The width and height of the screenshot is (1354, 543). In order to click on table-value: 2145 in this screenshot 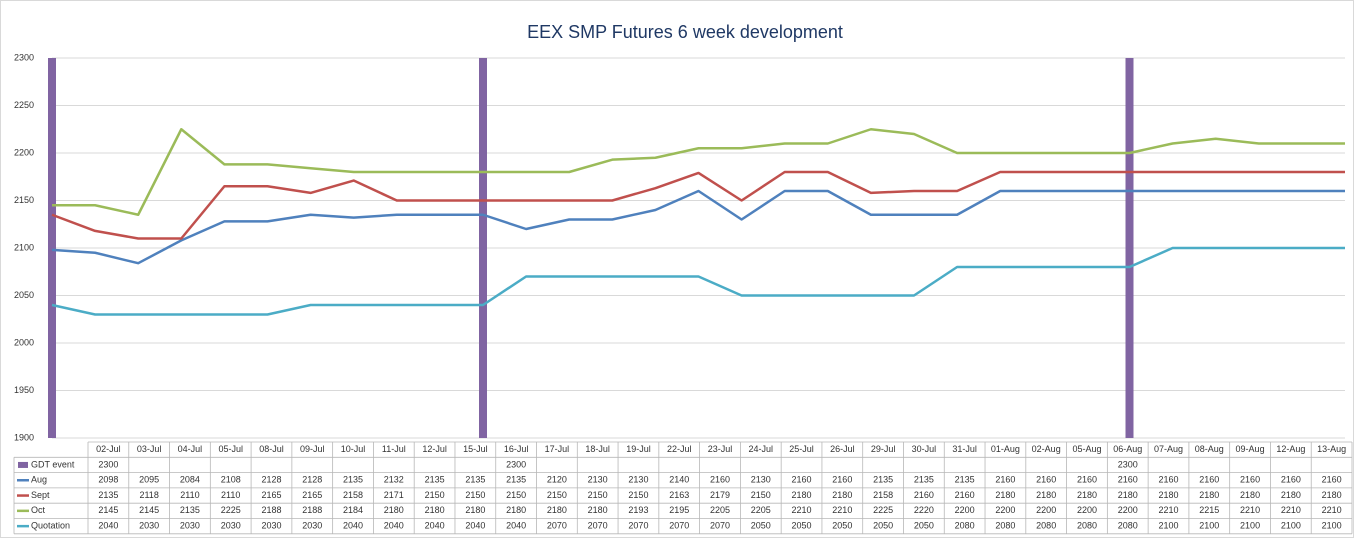, I will do `click(108, 510)`.